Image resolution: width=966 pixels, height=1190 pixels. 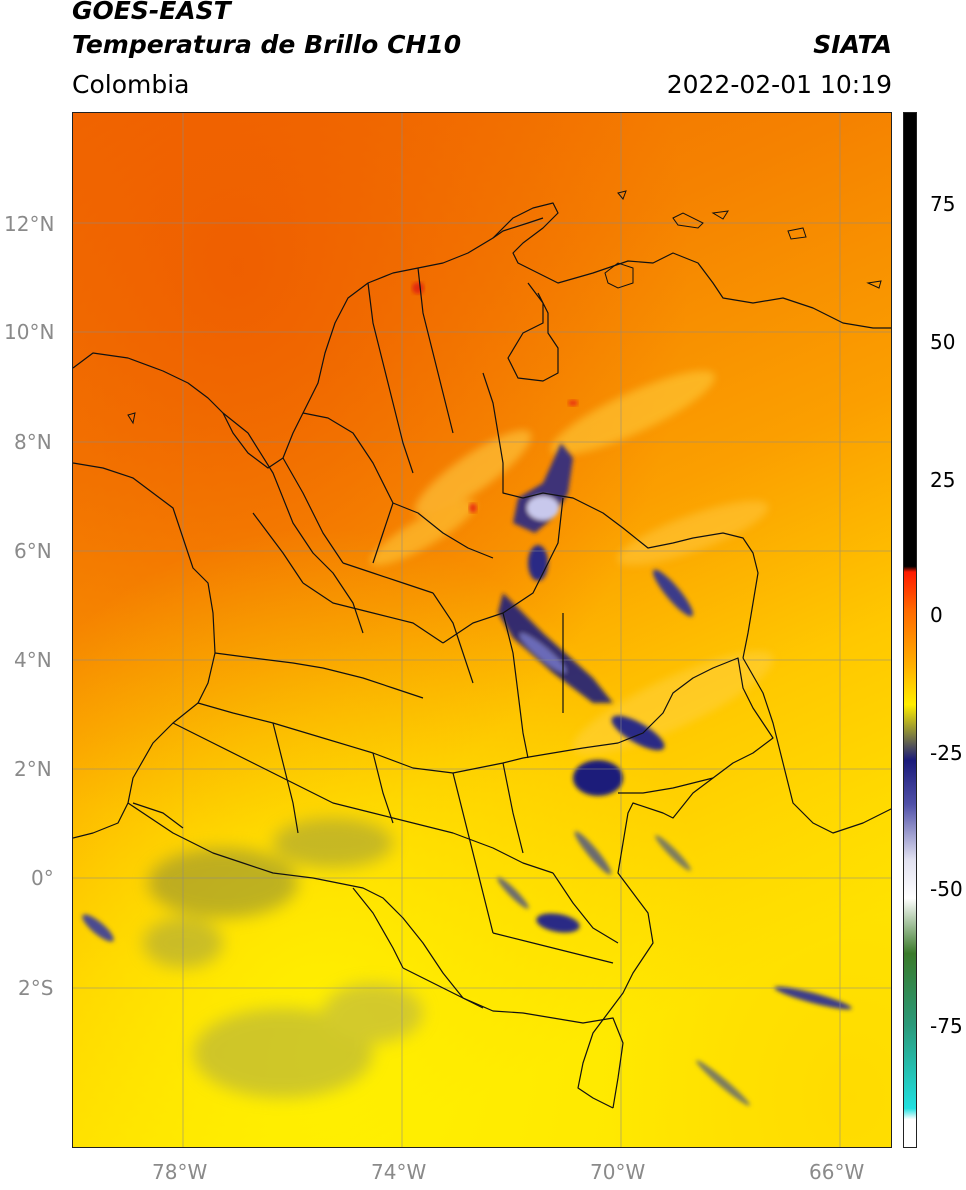 What do you see at coordinates (946, 753) in the screenshot?
I see `colorbar-label-neg25: -25` at bounding box center [946, 753].